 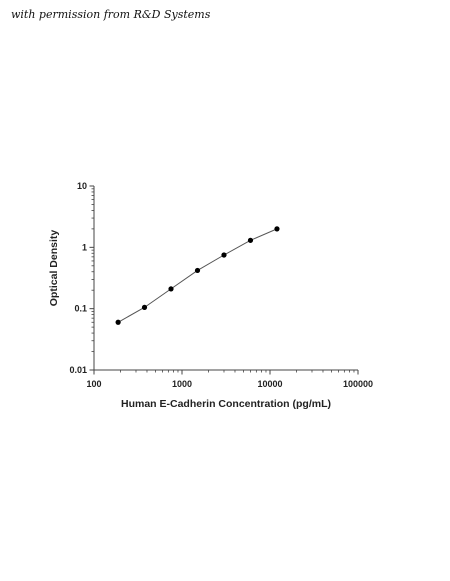 I want to click on fit-curve, so click(x=197, y=275).